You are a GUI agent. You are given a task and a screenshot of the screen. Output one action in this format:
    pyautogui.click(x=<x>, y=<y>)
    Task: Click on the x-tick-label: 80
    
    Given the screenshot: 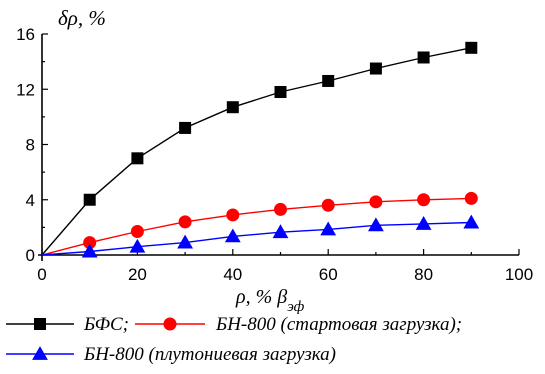 What is the action you would take?
    pyautogui.click(x=423, y=274)
    